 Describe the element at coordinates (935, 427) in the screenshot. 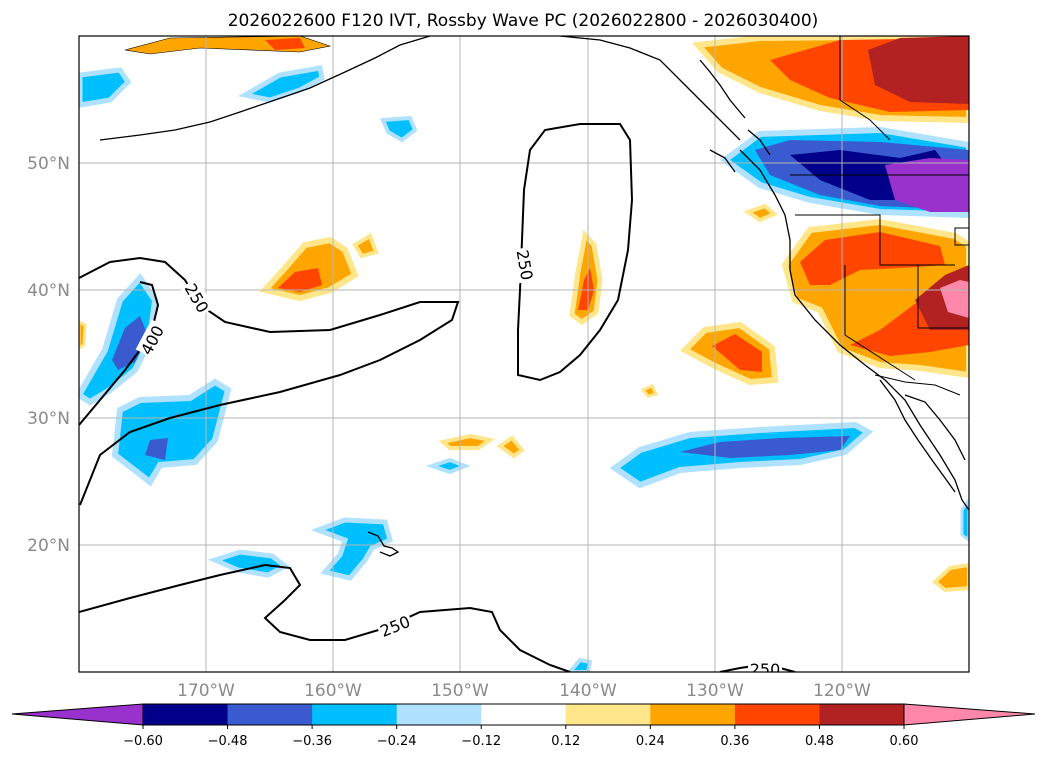

I see `coastline-gulf-california` at that location.